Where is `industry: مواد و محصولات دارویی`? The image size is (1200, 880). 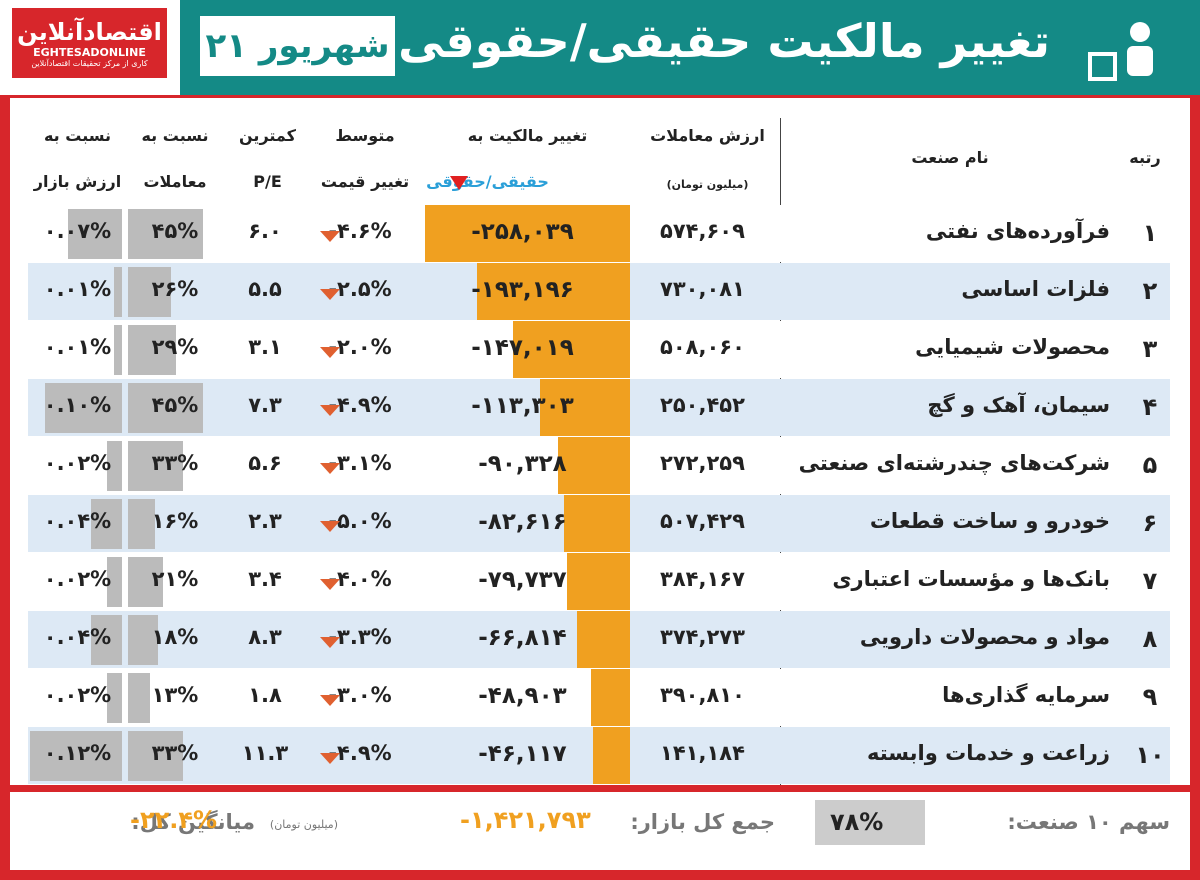 industry: مواد و محصولات دارویی is located at coordinates (984, 637).